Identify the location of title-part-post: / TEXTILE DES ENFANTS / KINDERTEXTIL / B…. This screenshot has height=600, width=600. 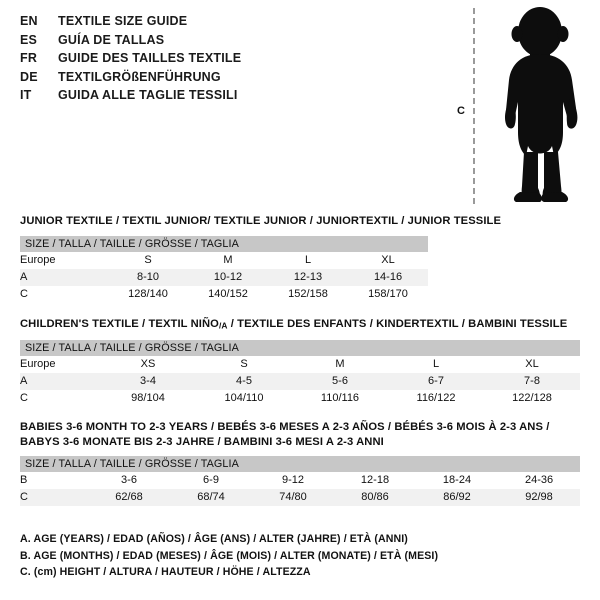
(397, 324).